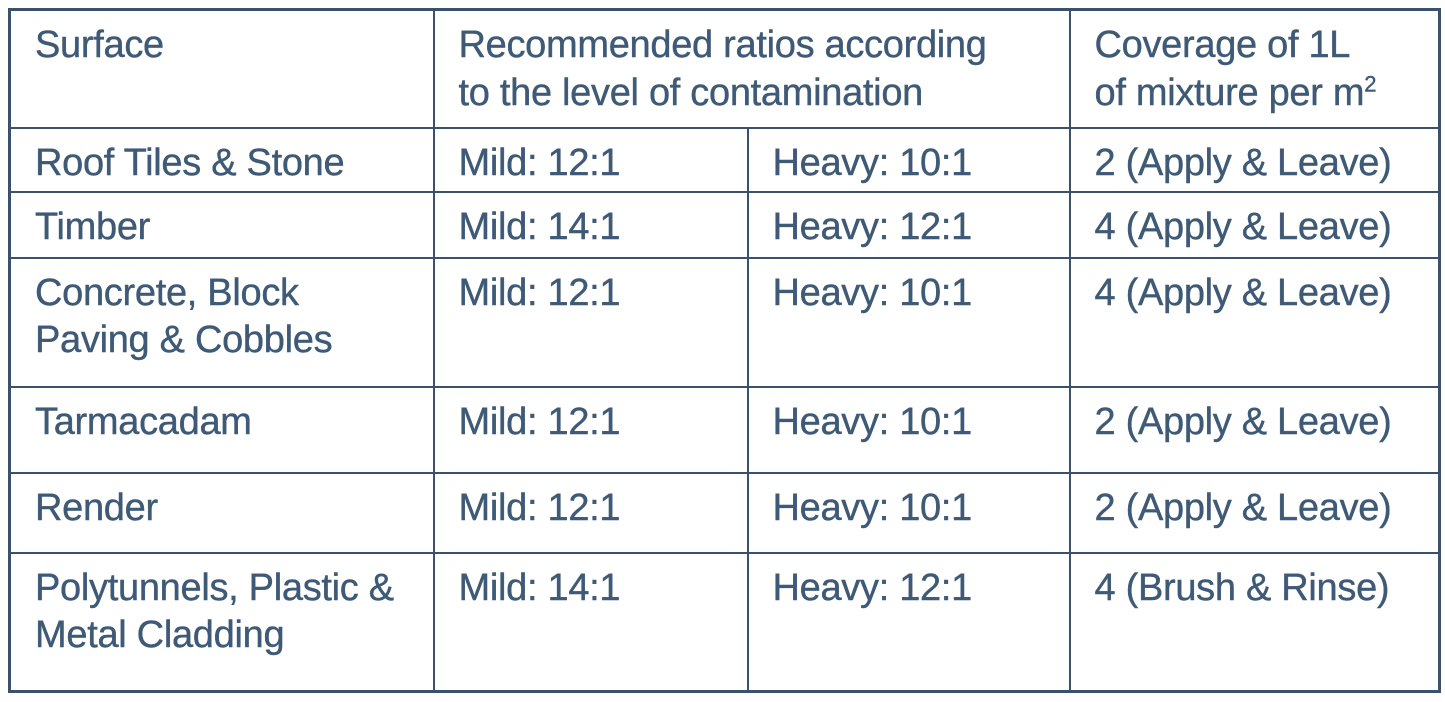 The height and width of the screenshot is (702, 1445). What do you see at coordinates (1222, 45) in the screenshot?
I see `column-header-coverage-line1: Coverage of 1L` at bounding box center [1222, 45].